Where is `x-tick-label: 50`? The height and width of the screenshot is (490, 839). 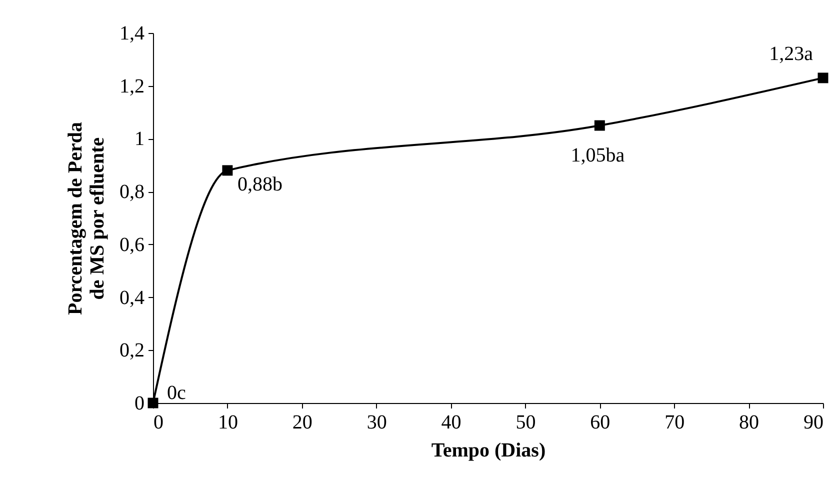
x-tick-label: 50 is located at coordinates (526, 423).